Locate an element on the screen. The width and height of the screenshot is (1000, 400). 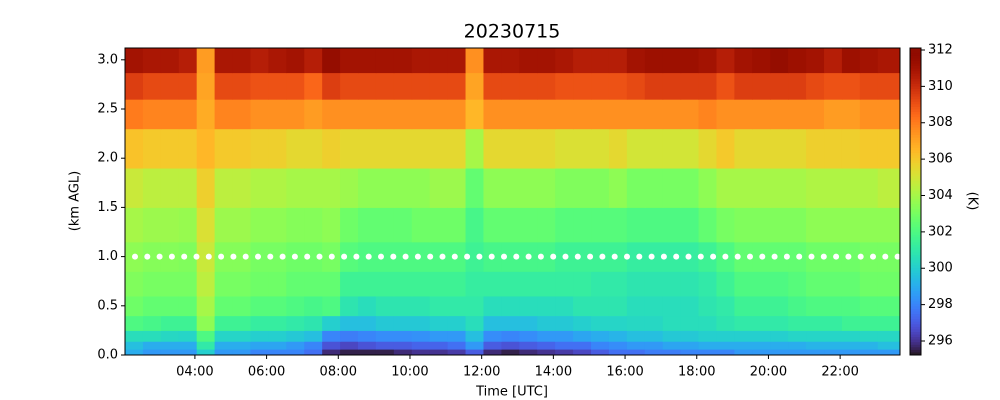
x-tick-label: 20:00 is located at coordinates (768, 372).